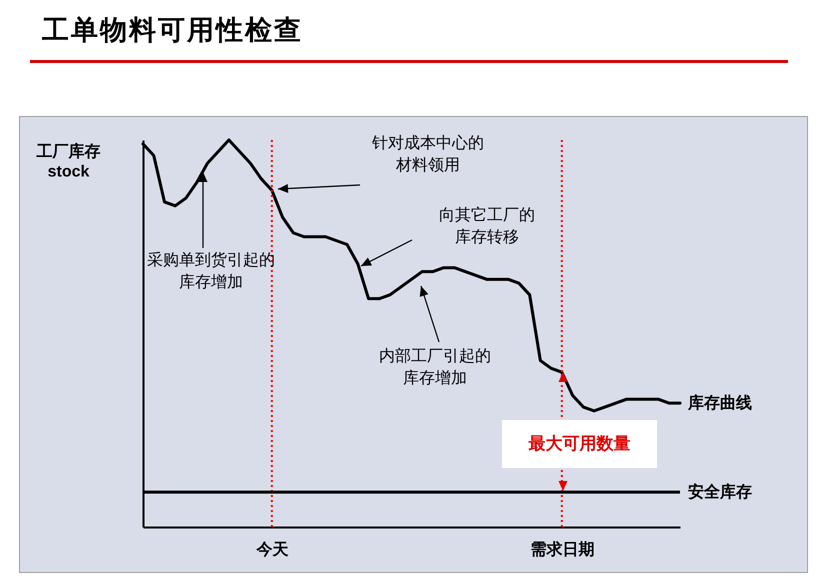 The height and width of the screenshot is (581, 828). I want to click on annotation: 向其它工厂的库存转移, so click(487, 227).